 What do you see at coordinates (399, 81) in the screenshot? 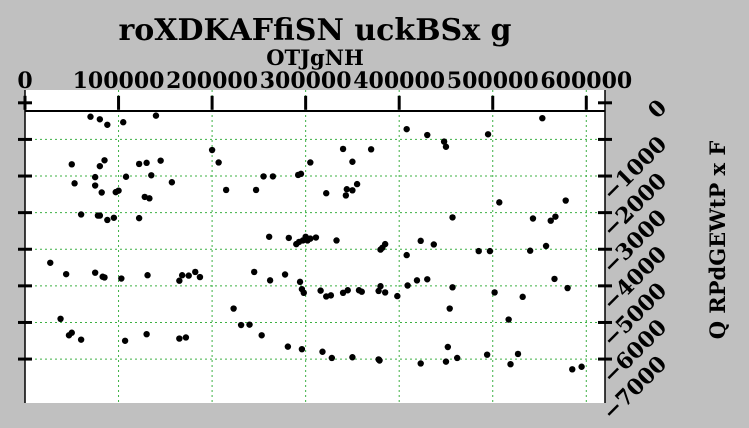
I see `x-tick-label: 400000` at bounding box center [399, 81].